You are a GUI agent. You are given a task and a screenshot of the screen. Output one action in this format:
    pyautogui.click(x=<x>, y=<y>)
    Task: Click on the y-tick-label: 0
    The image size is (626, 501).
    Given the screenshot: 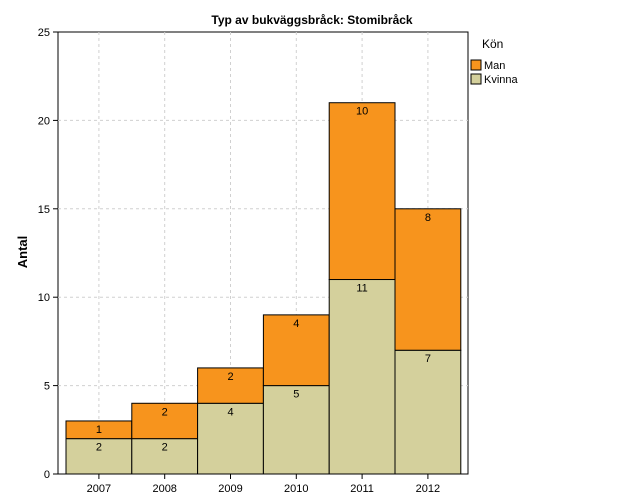 What is the action you would take?
    pyautogui.click(x=47, y=475)
    